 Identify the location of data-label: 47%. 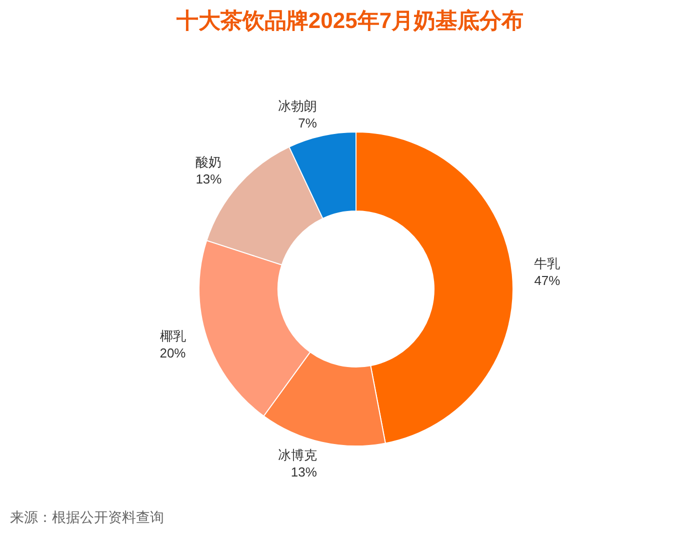
(547, 280).